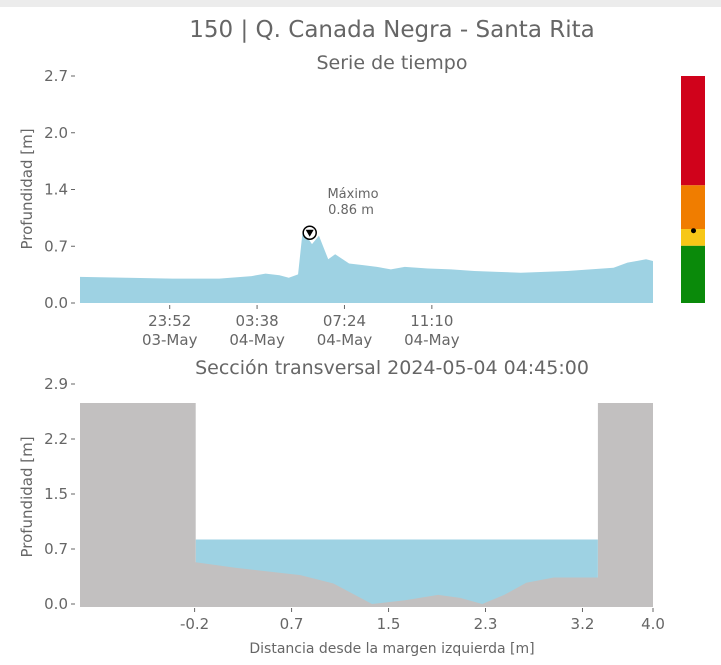 The image size is (721, 665). What do you see at coordinates (170, 340) in the screenshot?
I see `x-tick-date: 03-May` at bounding box center [170, 340].